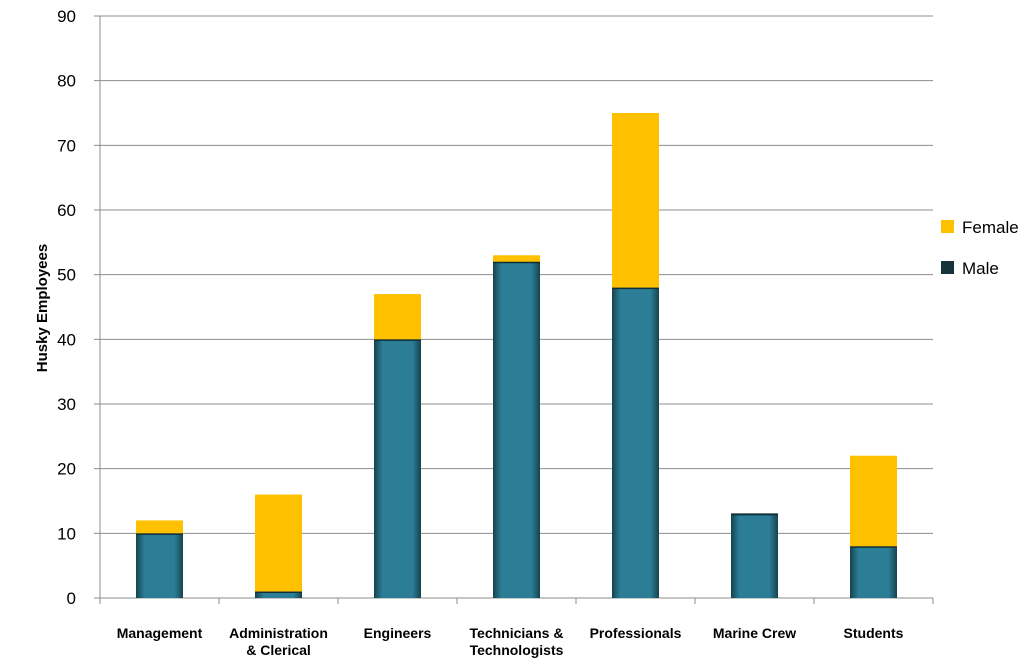  I want to click on y-tick-label: 50, so click(66, 275).